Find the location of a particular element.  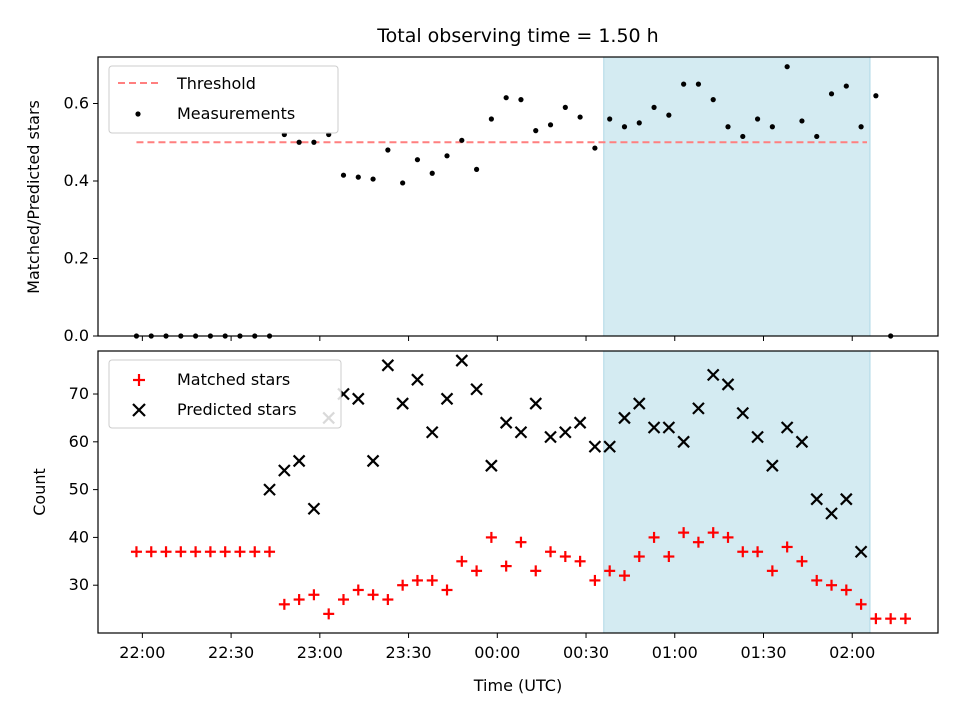

chart-title: Total observing time = 1.50 h is located at coordinates (517, 36).